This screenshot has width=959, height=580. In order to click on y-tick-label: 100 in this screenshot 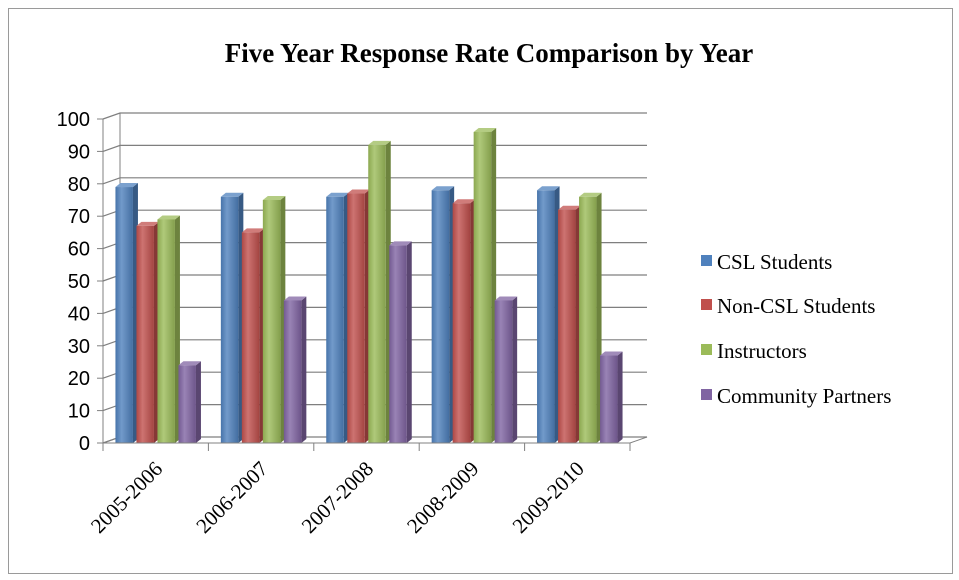, I will do `click(73, 120)`.